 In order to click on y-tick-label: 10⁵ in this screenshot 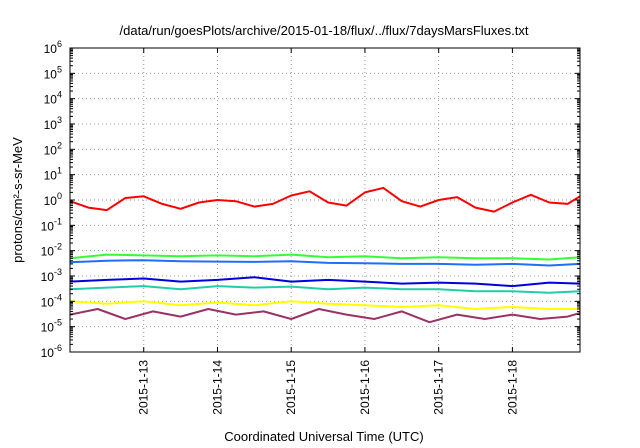, I will do `click(53, 72)`.